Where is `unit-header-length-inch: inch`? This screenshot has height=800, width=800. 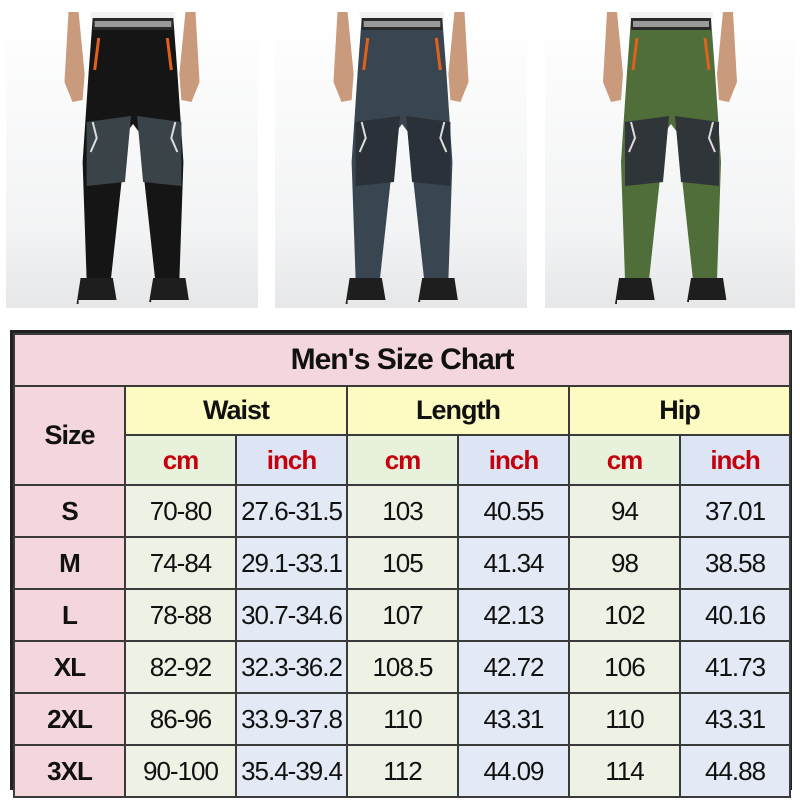
unit-header-length-inch: inch is located at coordinates (513, 460).